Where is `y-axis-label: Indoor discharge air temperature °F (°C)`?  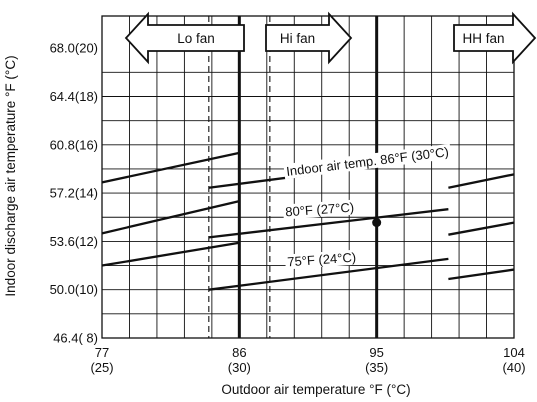 y-axis-label: Indoor discharge air temperature °F (°C) is located at coordinates (10, 175).